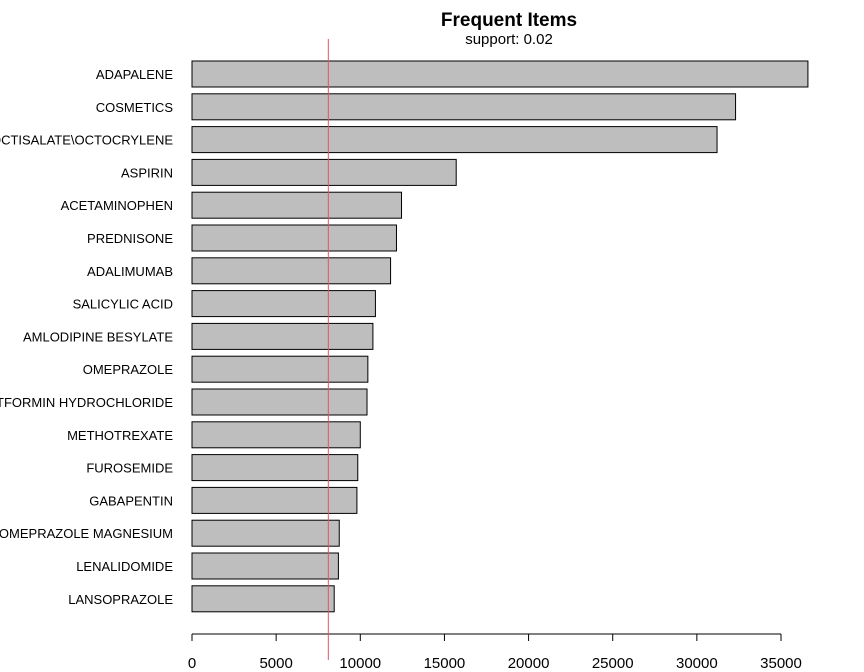  I want to click on category-label: LENALIDOMIDE, so click(124, 566).